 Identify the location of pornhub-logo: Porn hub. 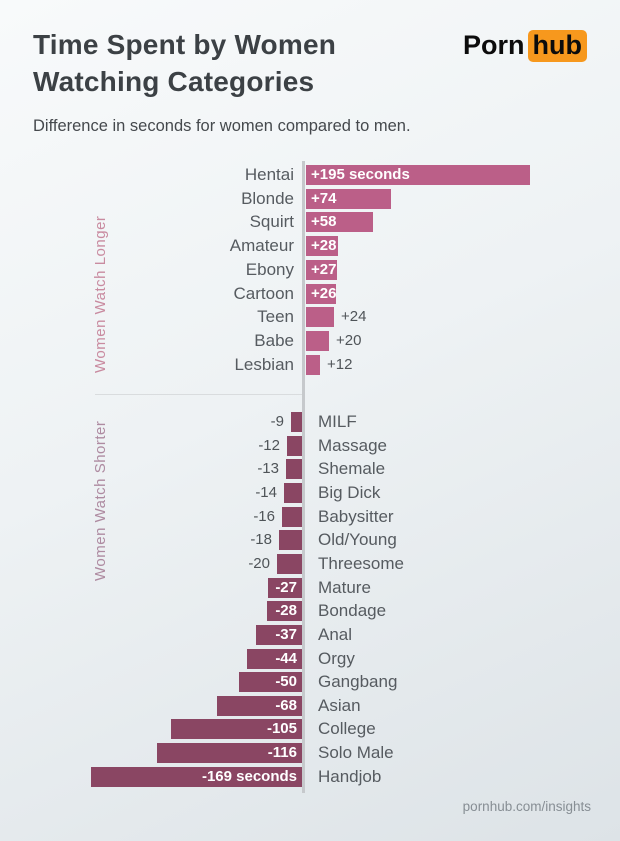
(525, 46).